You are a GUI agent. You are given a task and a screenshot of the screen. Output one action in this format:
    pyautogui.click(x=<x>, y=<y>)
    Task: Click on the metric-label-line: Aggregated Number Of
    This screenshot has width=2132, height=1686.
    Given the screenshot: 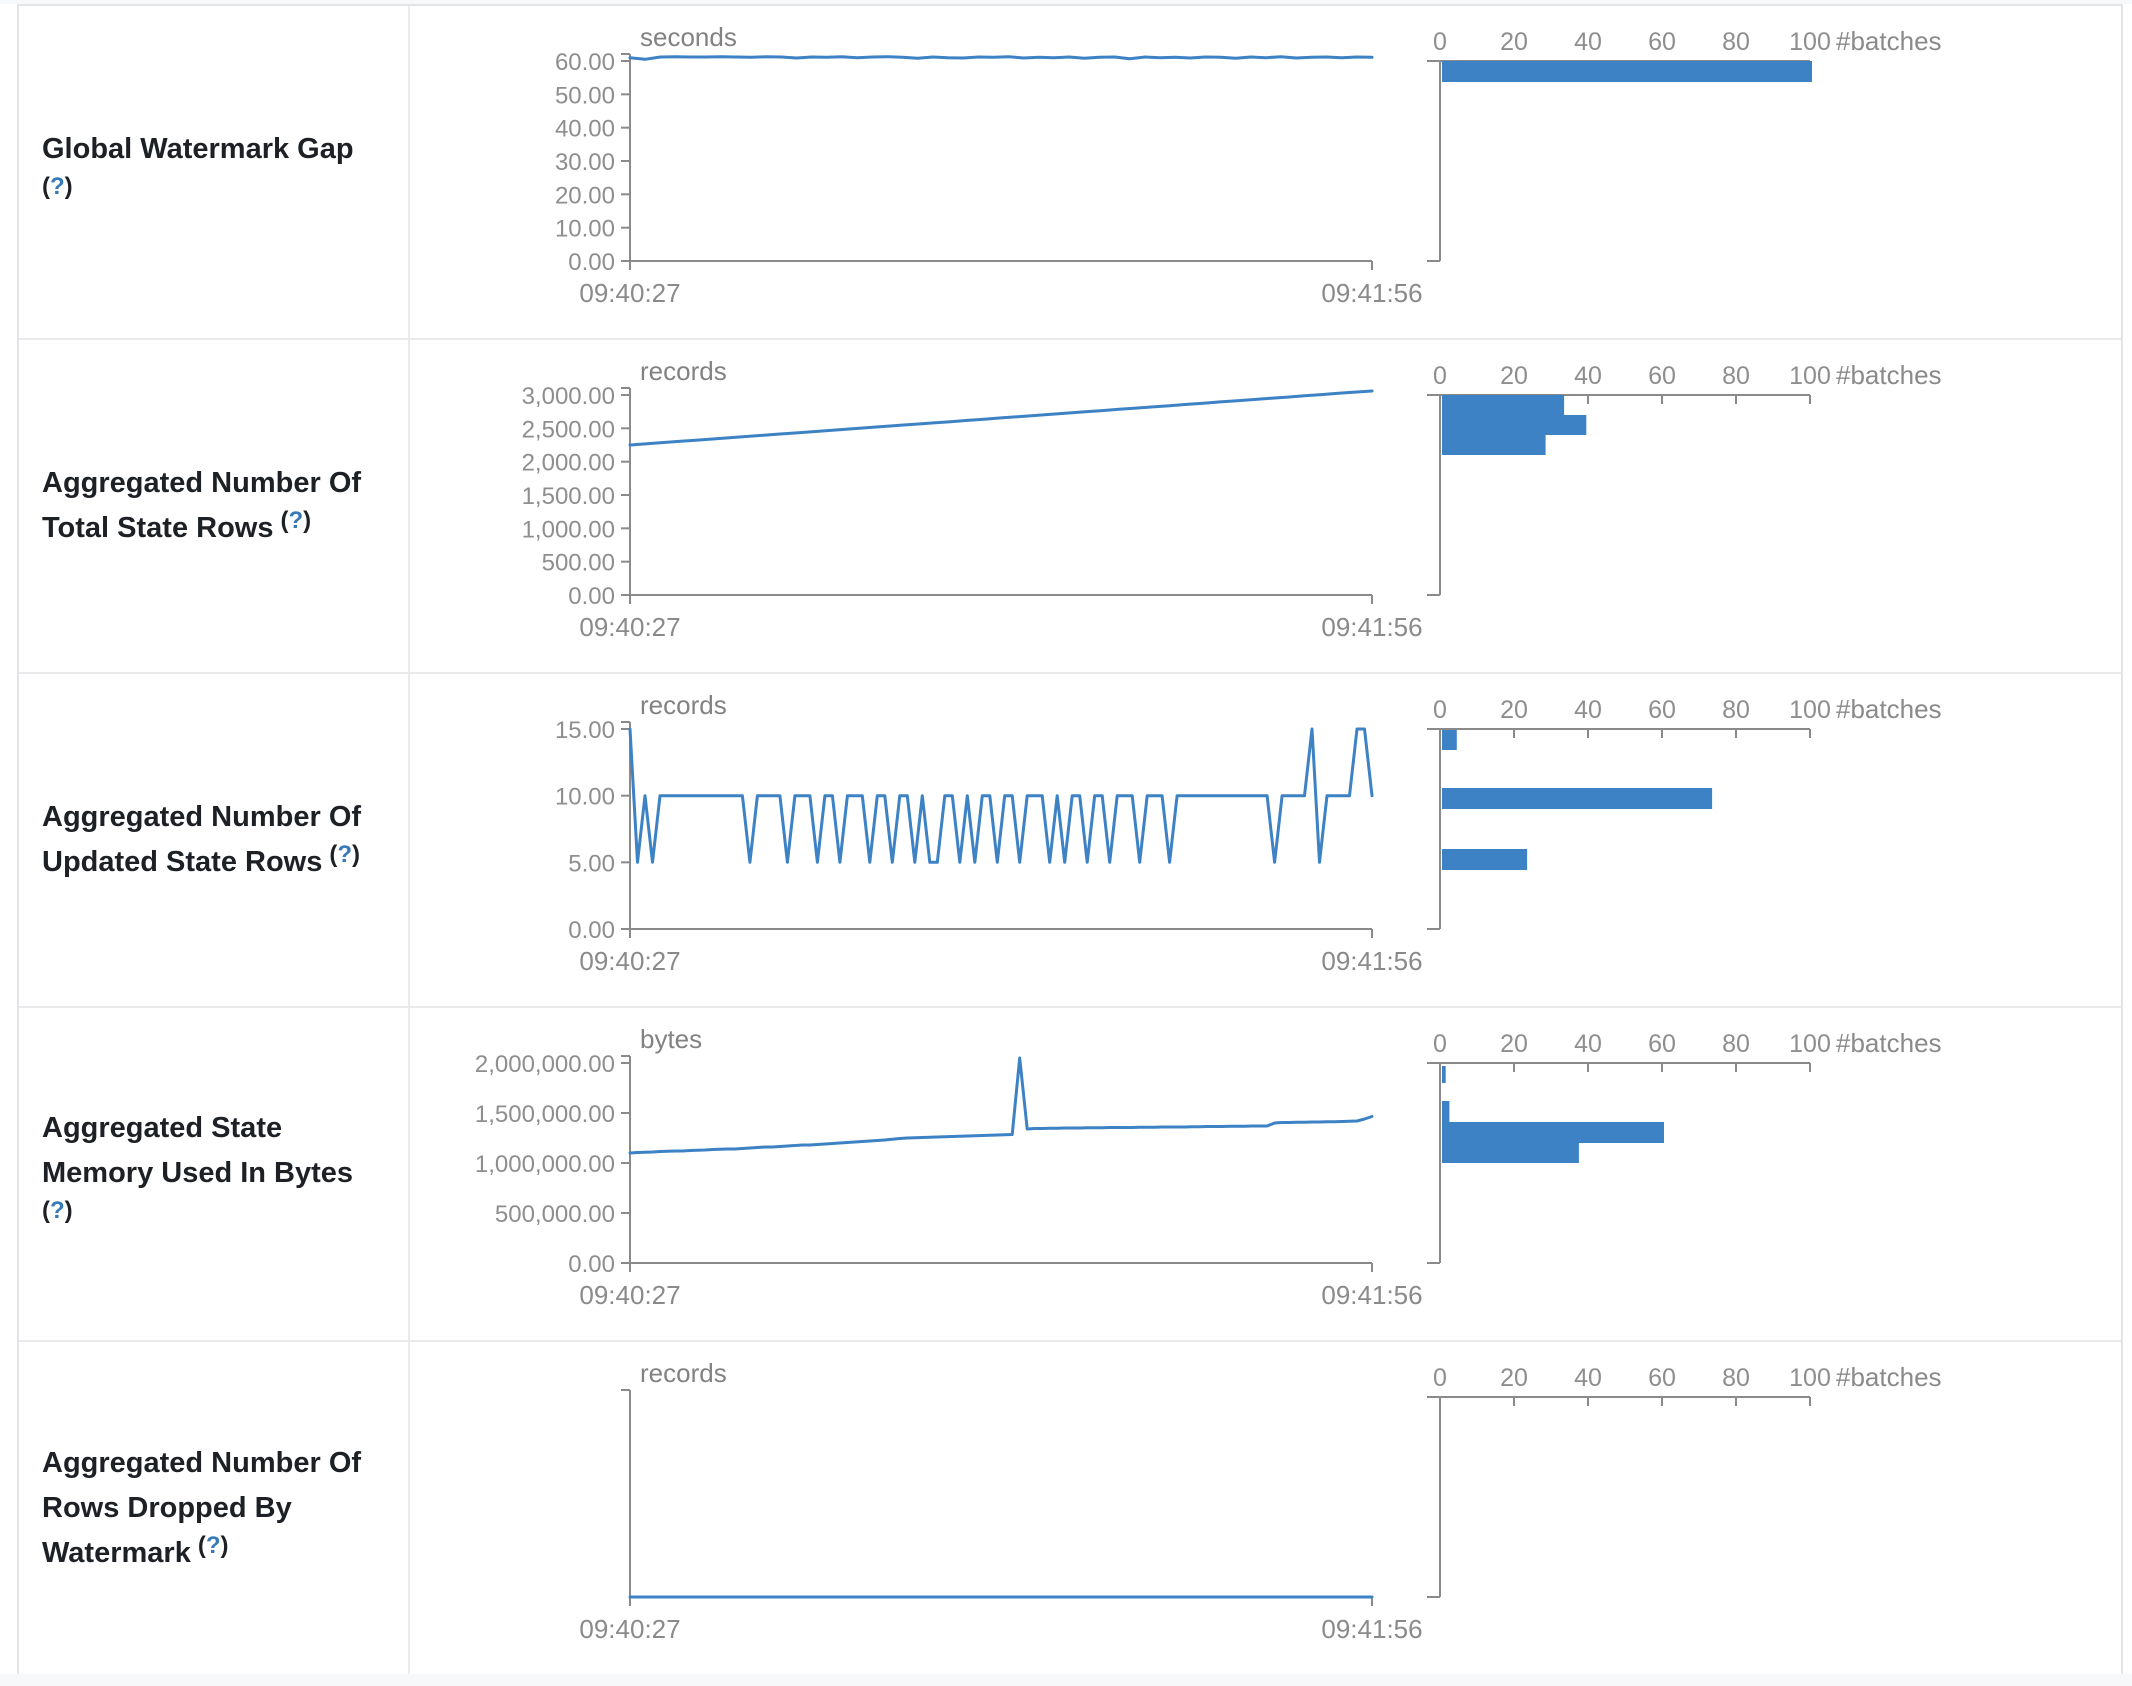 What is the action you would take?
    pyautogui.click(x=202, y=816)
    